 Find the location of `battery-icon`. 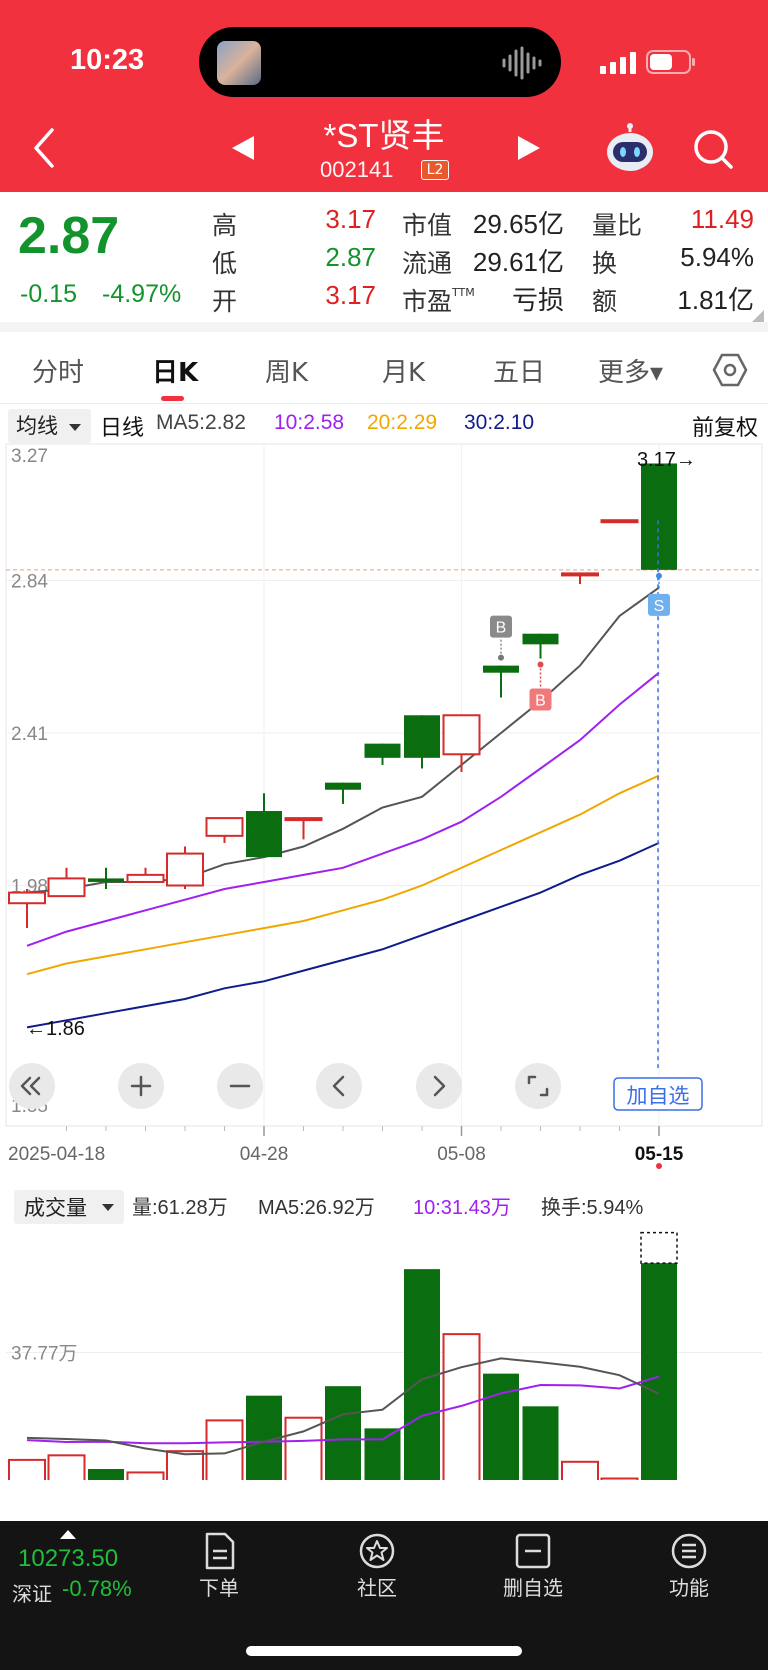

battery-icon is located at coordinates (670, 62).